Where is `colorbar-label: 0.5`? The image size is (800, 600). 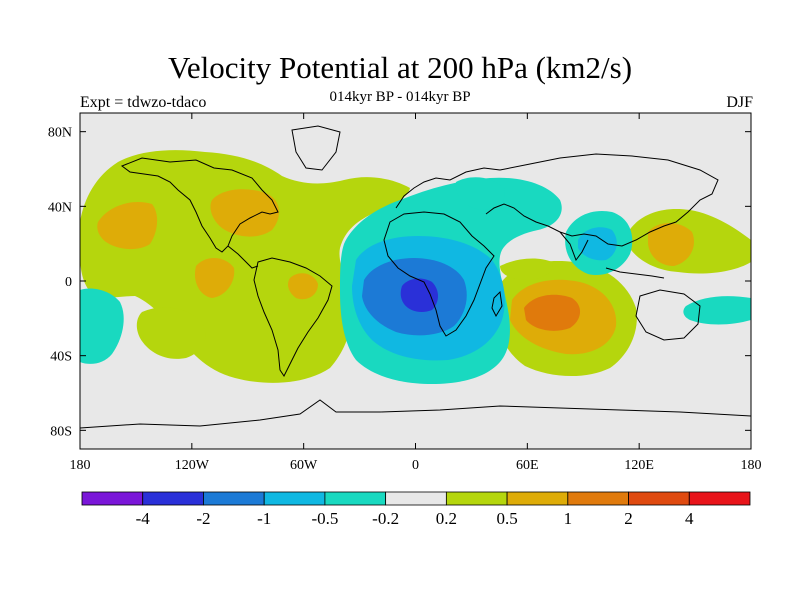 colorbar-label: 0.5 is located at coordinates (506, 518).